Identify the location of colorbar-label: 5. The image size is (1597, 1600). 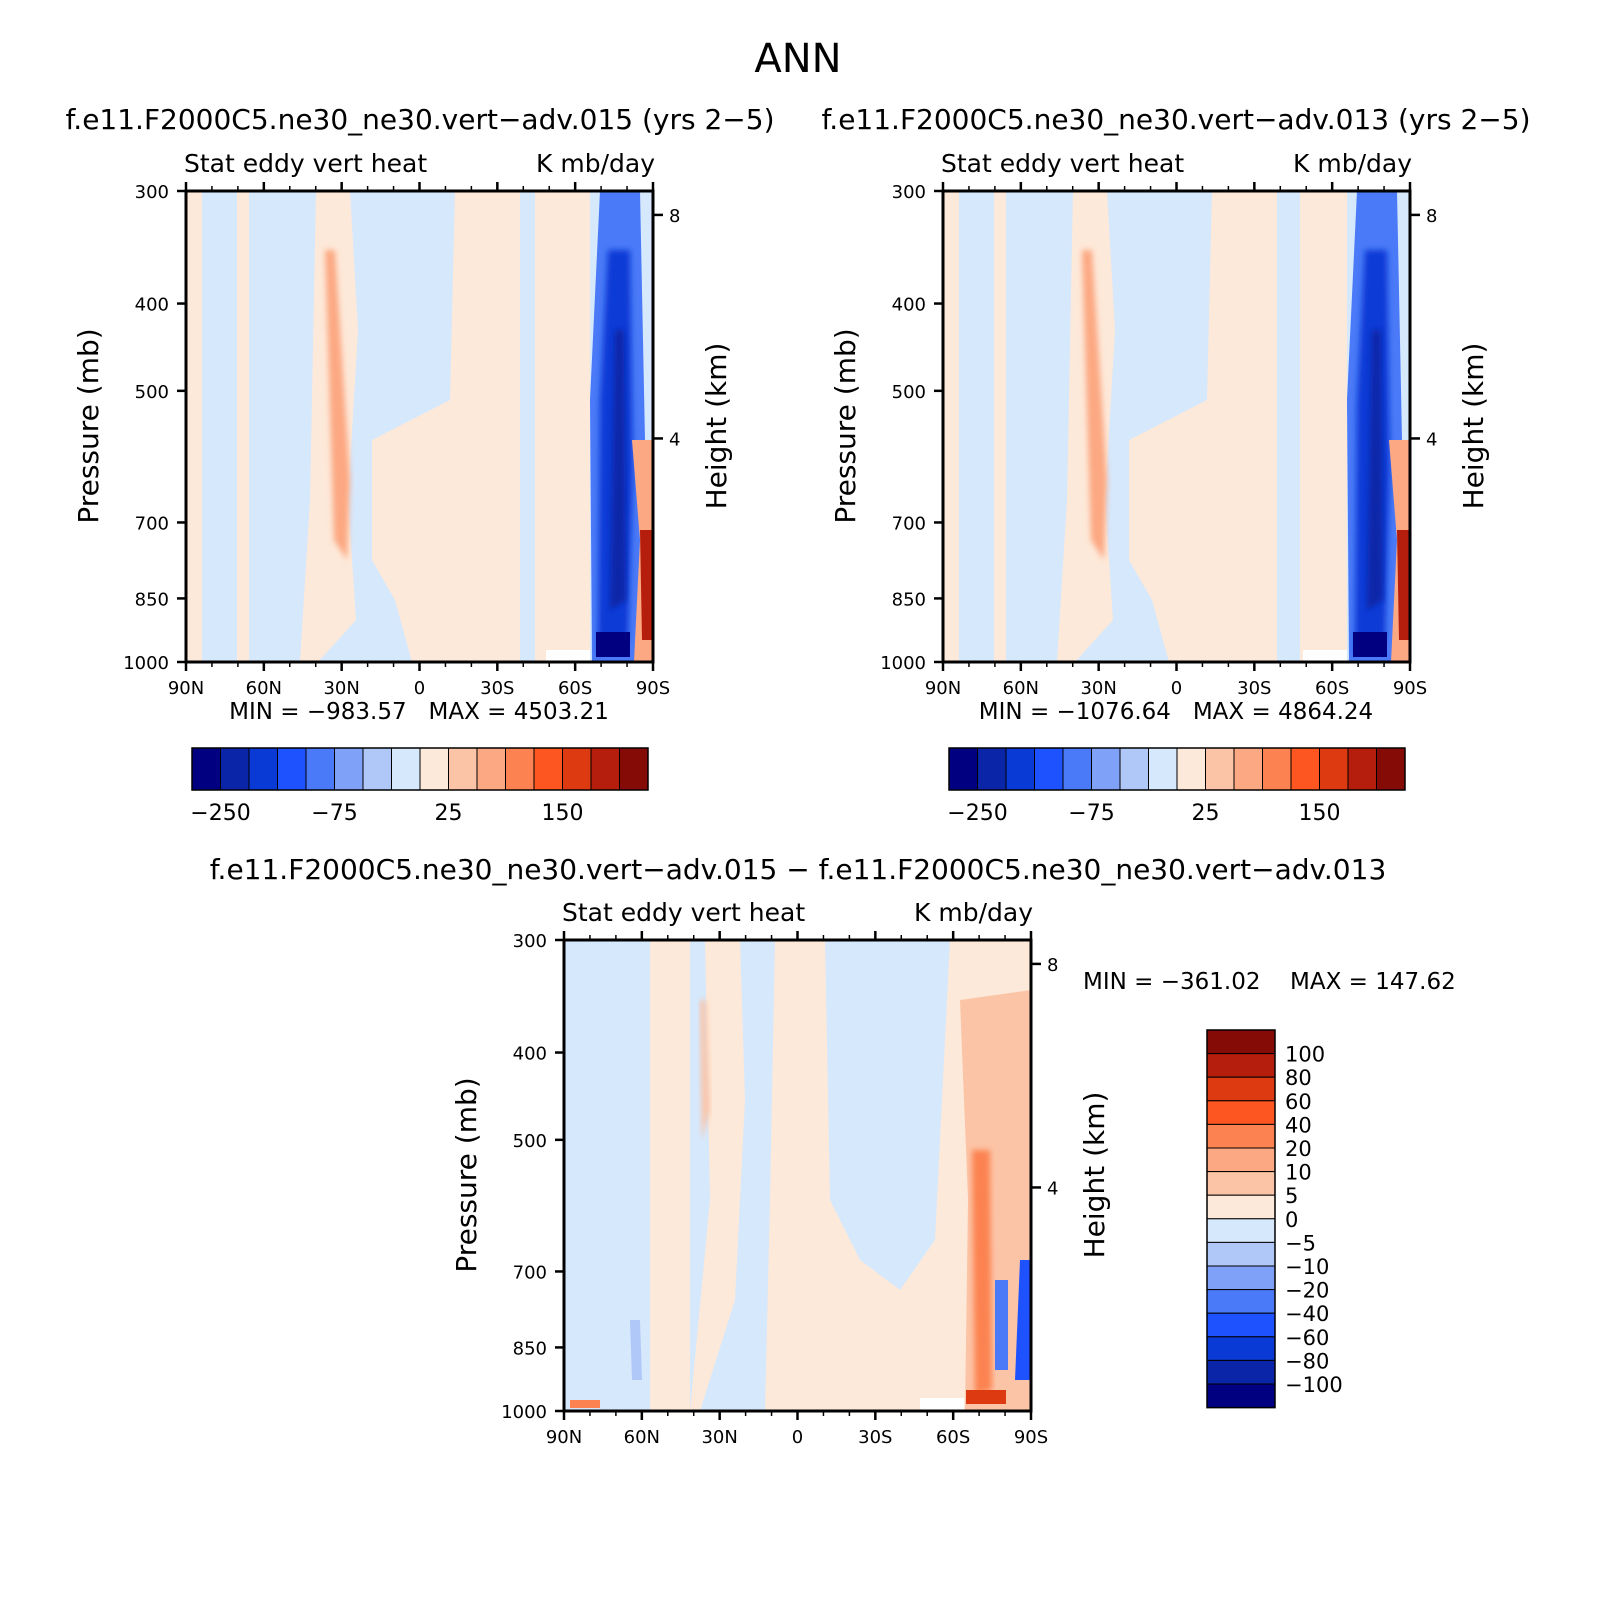
(1291, 1196).